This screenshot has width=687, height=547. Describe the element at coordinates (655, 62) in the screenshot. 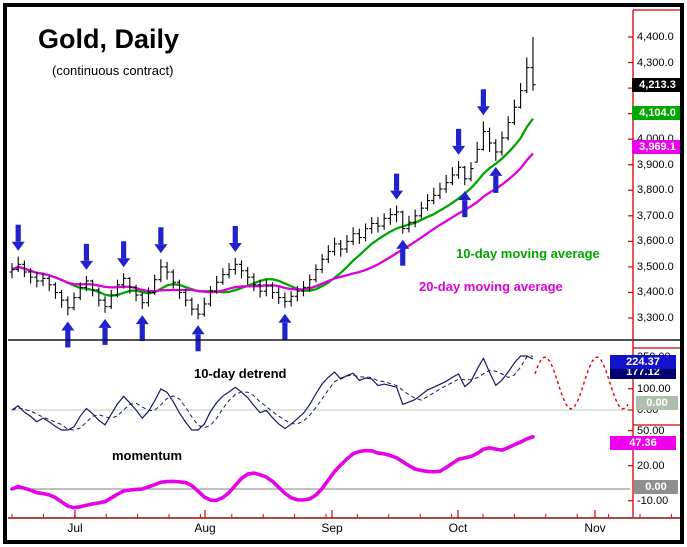

I see `tick-label: 4,300.0` at that location.